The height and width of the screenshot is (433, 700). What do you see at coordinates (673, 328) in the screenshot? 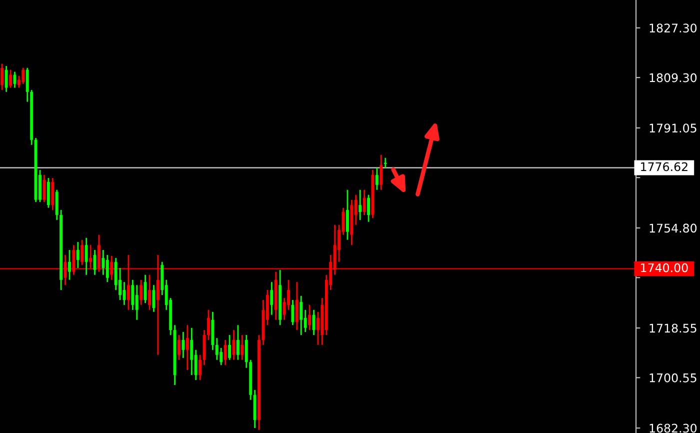
I see `y-tick-label: 1718.55` at bounding box center [673, 328].